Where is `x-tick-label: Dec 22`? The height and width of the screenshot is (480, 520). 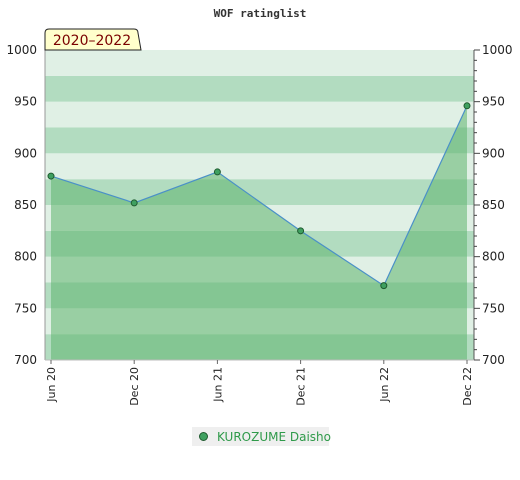 x-tick-label: Dec 22 is located at coordinates (467, 386).